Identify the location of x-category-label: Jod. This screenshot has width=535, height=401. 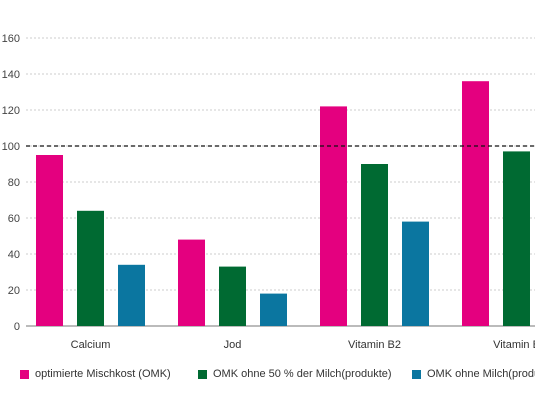
(233, 345).